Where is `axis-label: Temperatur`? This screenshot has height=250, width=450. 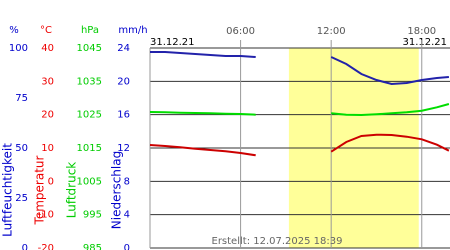 axis-label: Temperatur is located at coordinates (40, 190).